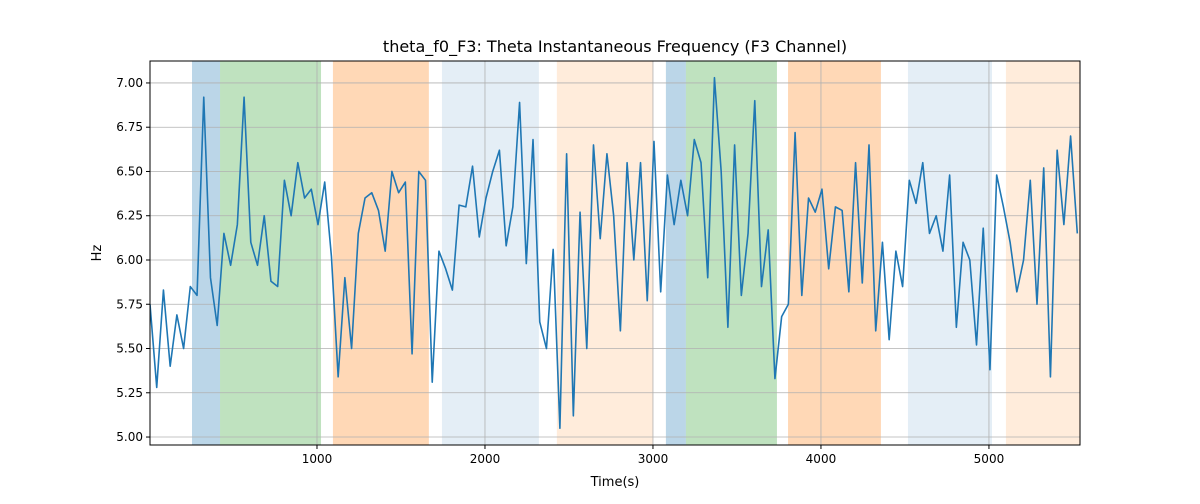 The height and width of the screenshot is (504, 1200). What do you see at coordinates (97, 253) in the screenshot?
I see `y-axis-label: Hz` at bounding box center [97, 253].